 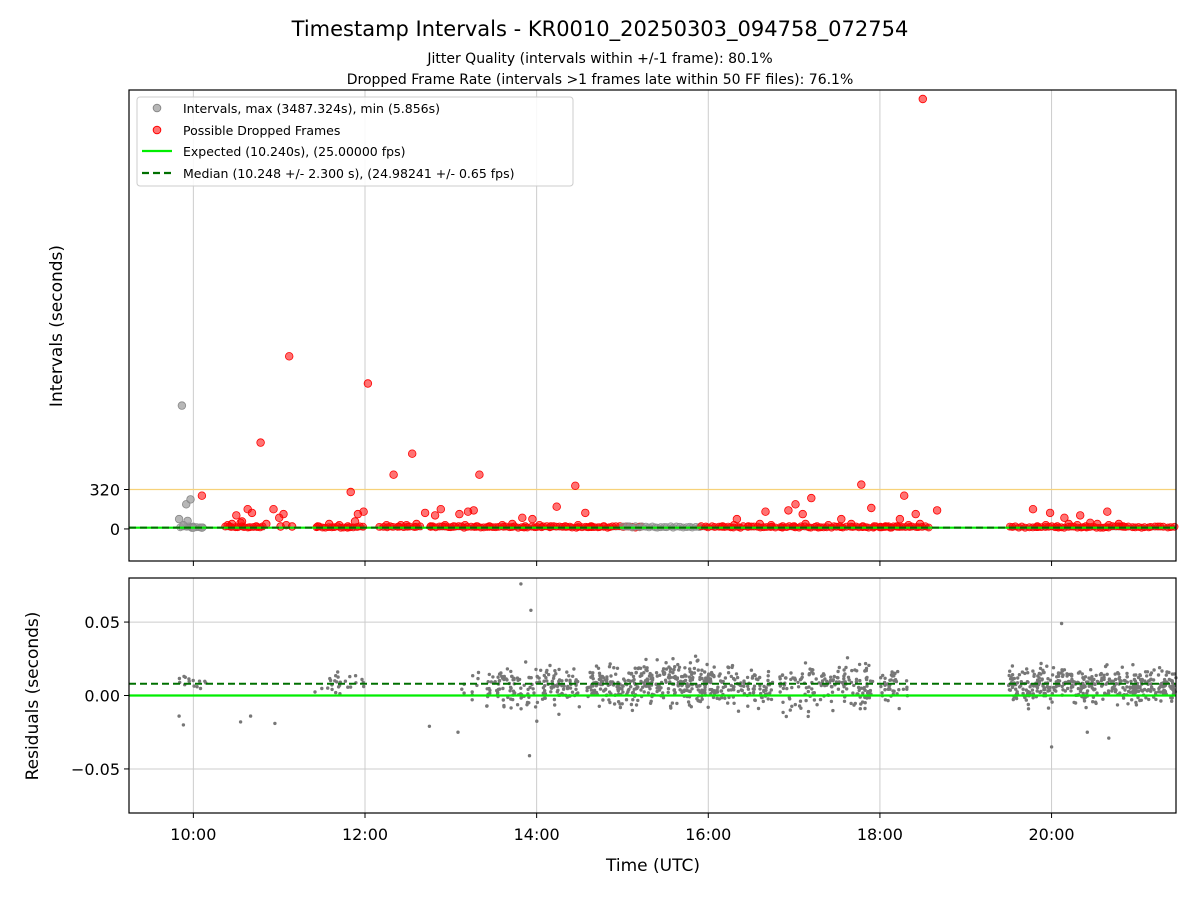 I want to click on top-y-tick-label: 320, so click(x=104, y=489).